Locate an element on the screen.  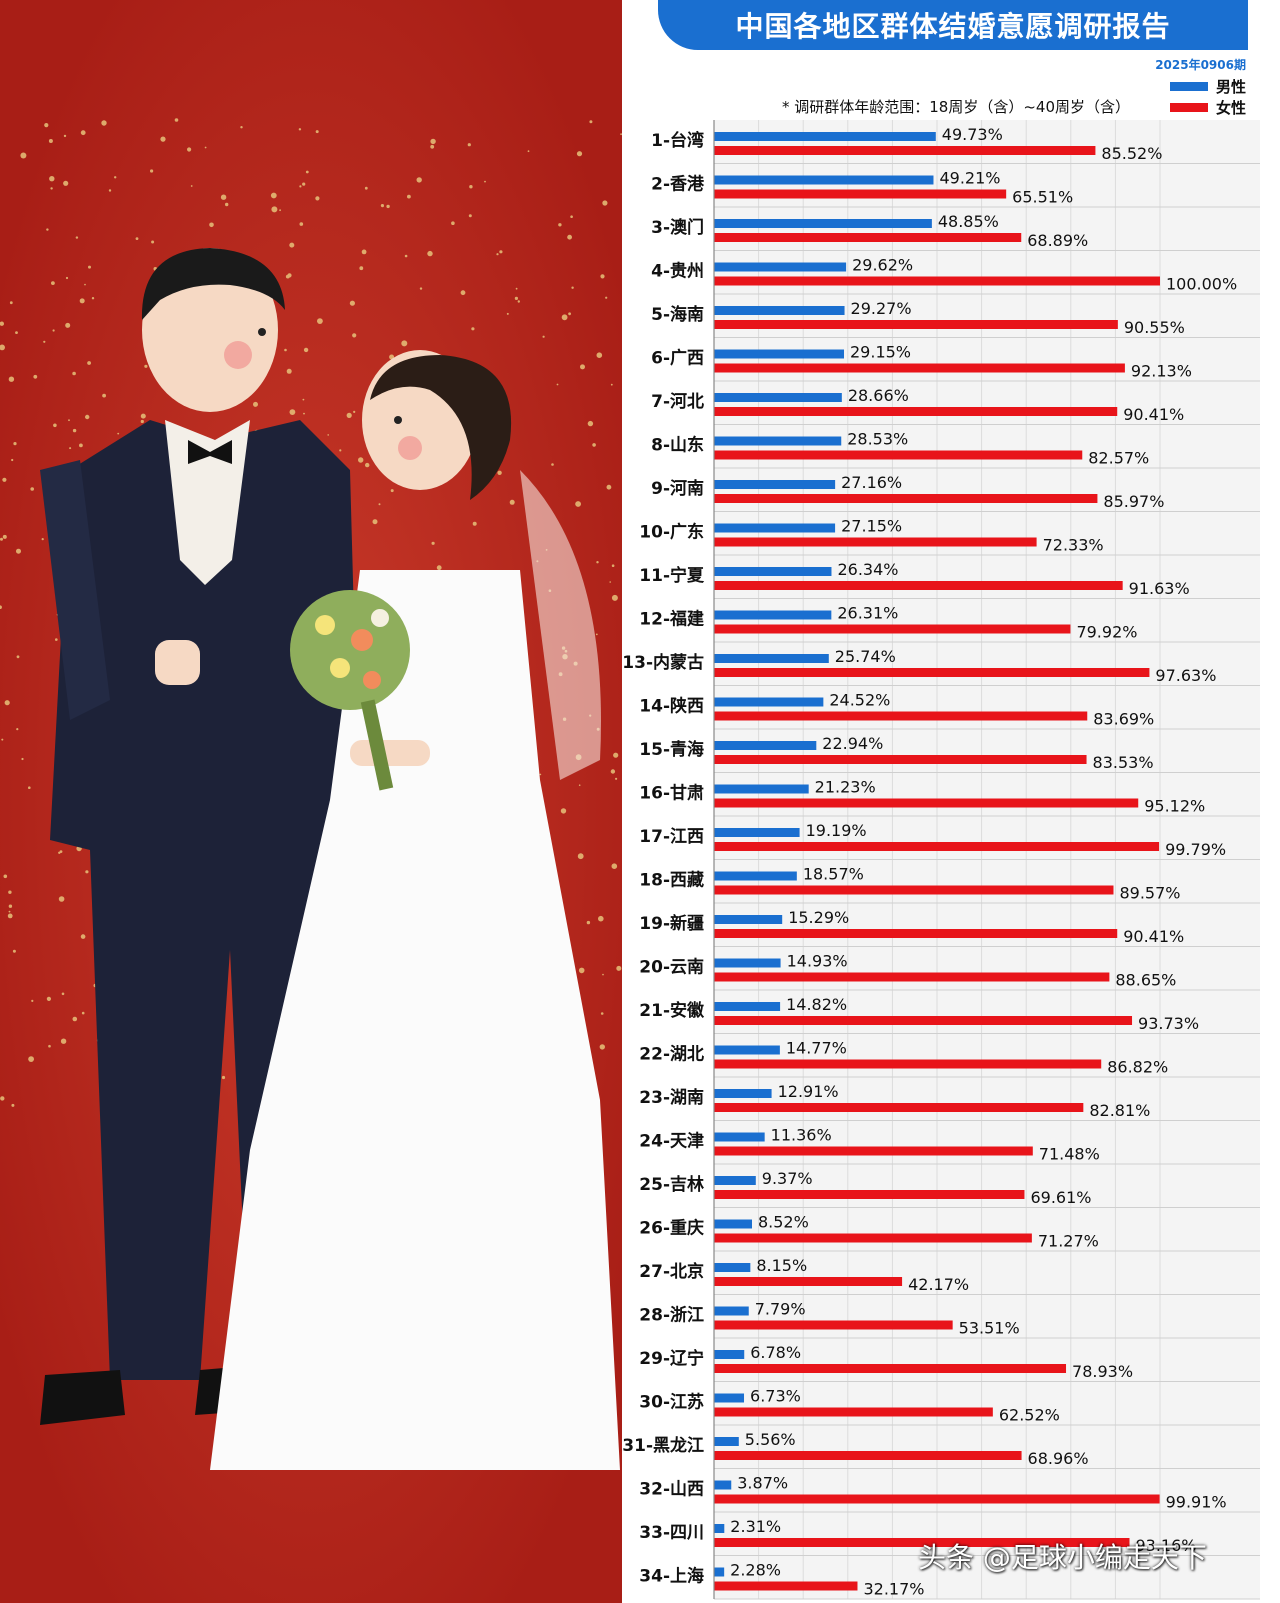
data-label-male: 8.52% is located at coordinates (783, 1222).